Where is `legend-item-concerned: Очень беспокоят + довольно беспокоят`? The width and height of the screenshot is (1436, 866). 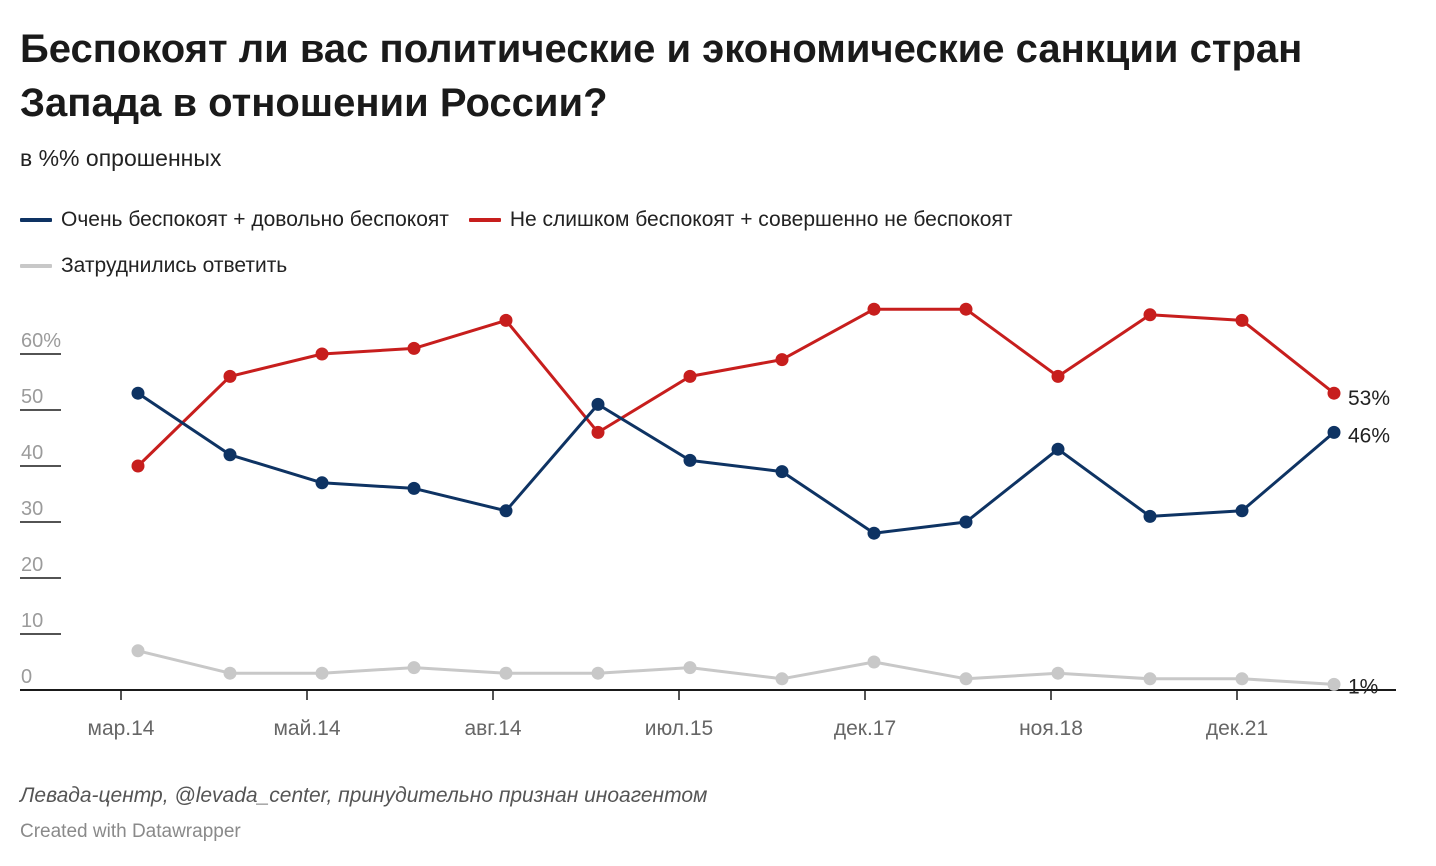 legend-item-concerned: Очень беспокоят + довольно беспокоят is located at coordinates (234, 220).